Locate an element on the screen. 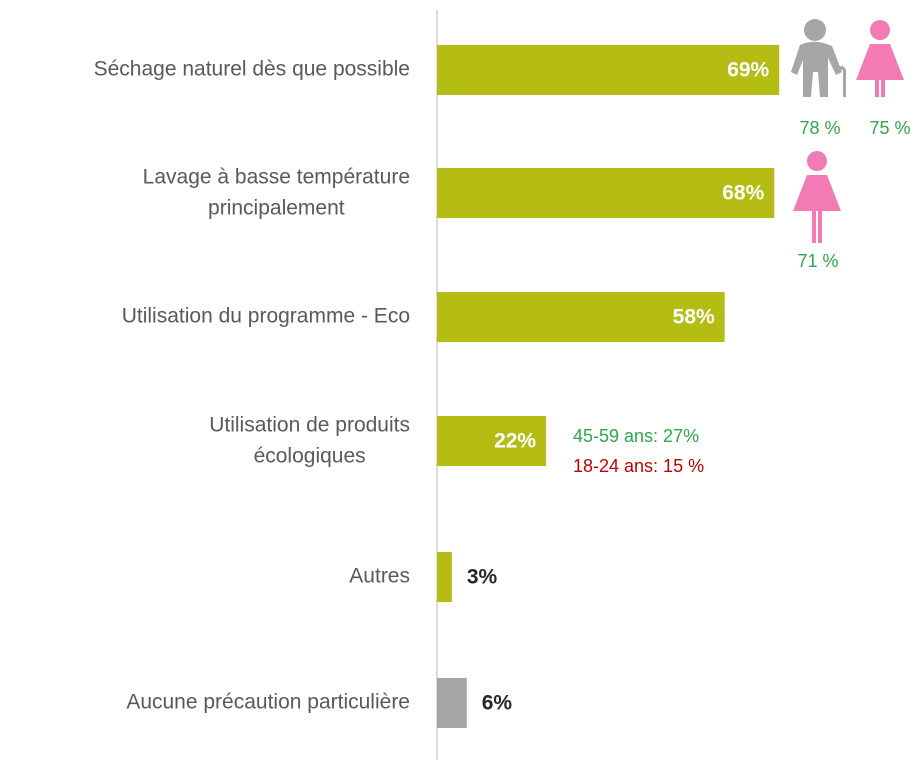 This screenshot has height=761, width=916. annotation: 71 % is located at coordinates (817, 261).